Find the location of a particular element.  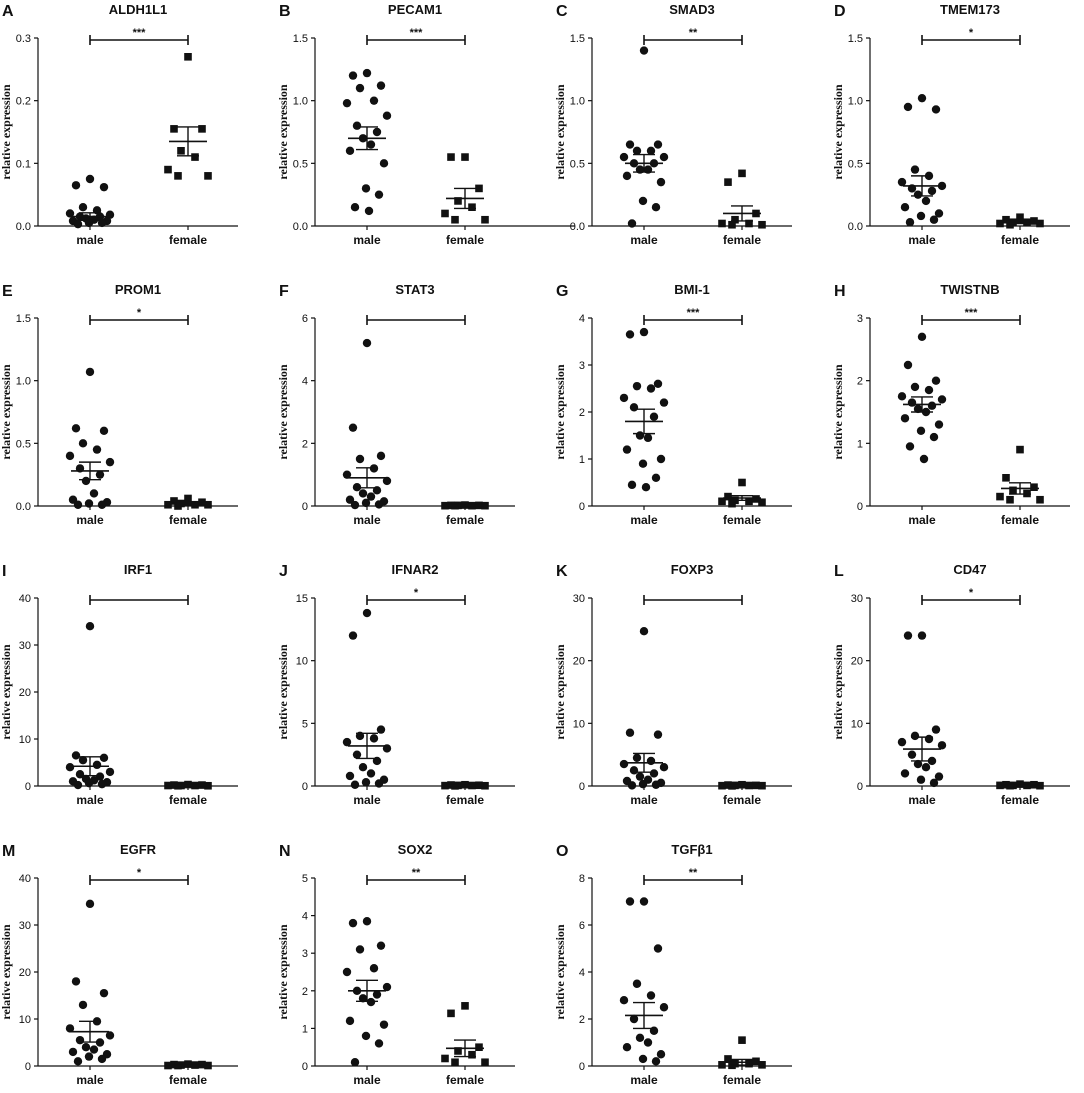

panel-letter: C is located at coordinates (562, 11).